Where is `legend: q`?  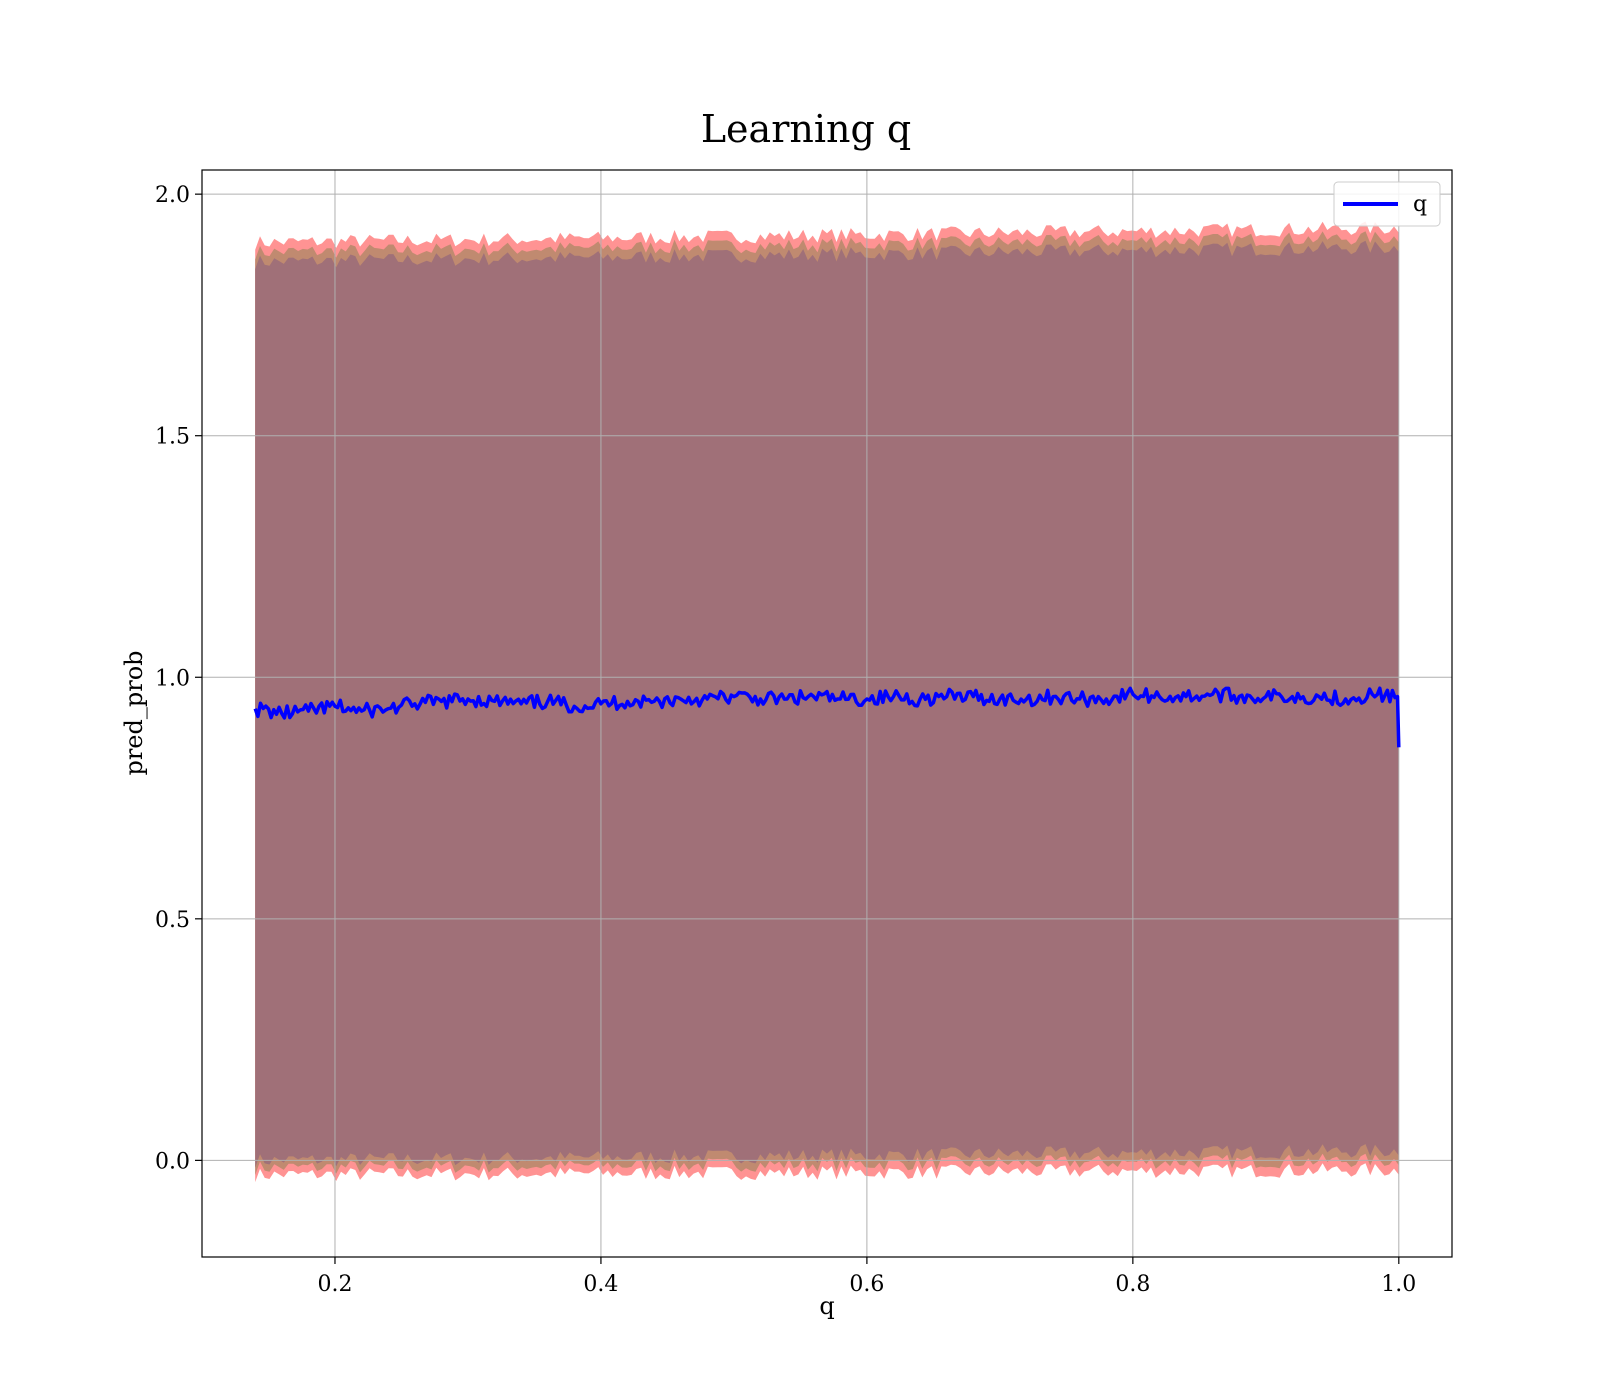 legend: q is located at coordinates (1387, 204).